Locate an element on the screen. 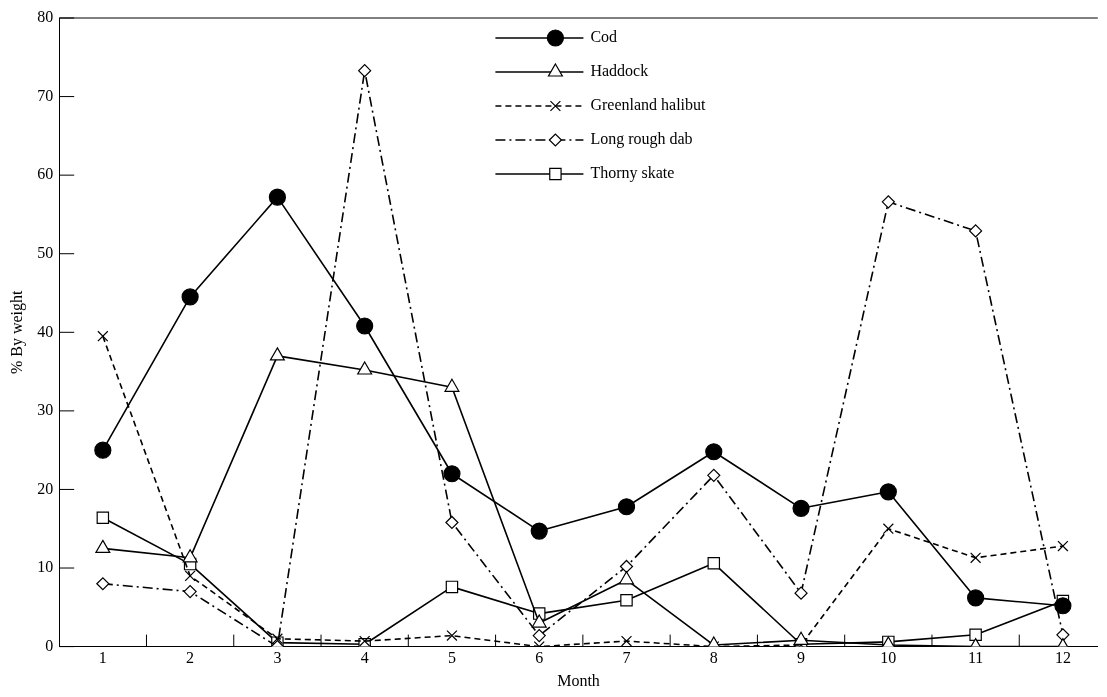 Image resolution: width=1107 pixels, height=697 pixels. x-axis-title: Month is located at coordinates (578, 680).